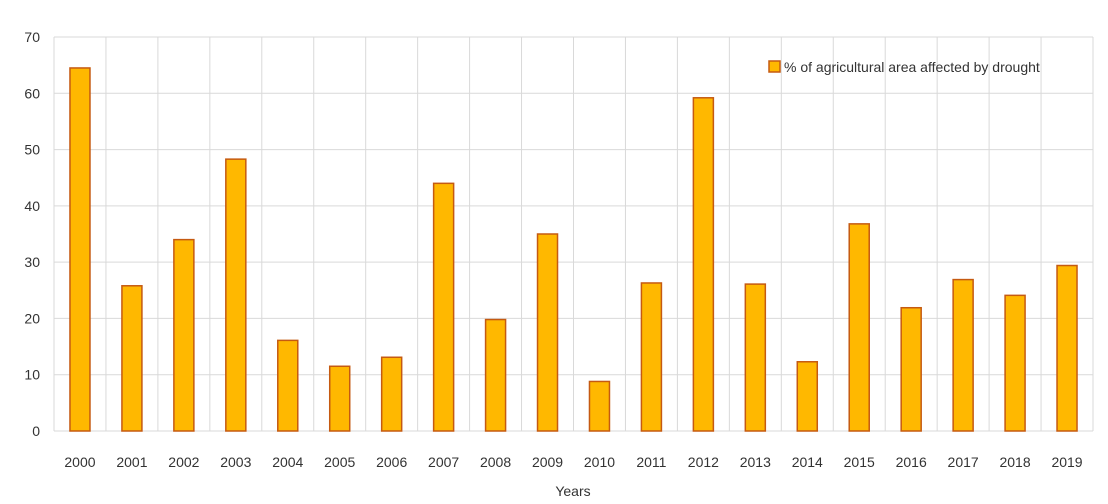 This screenshot has height=504, width=1108. Describe the element at coordinates (443, 307) in the screenshot. I see `bar-2007` at that location.